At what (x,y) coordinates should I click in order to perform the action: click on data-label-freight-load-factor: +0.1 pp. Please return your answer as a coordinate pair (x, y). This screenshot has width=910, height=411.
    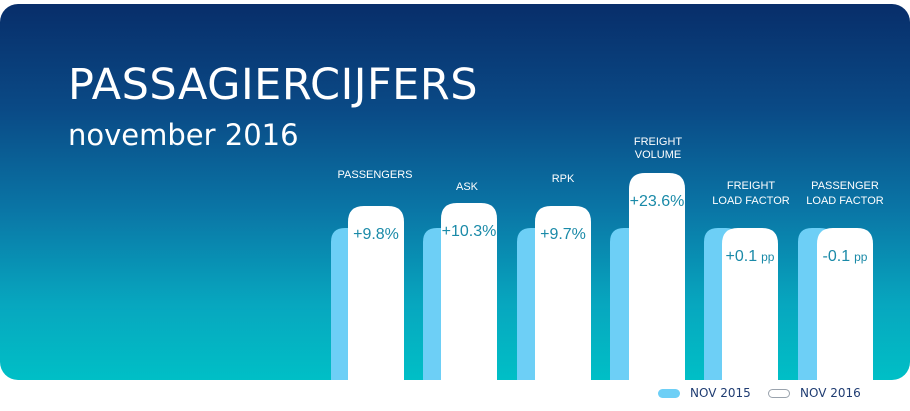
    Looking at the image, I should click on (750, 256).